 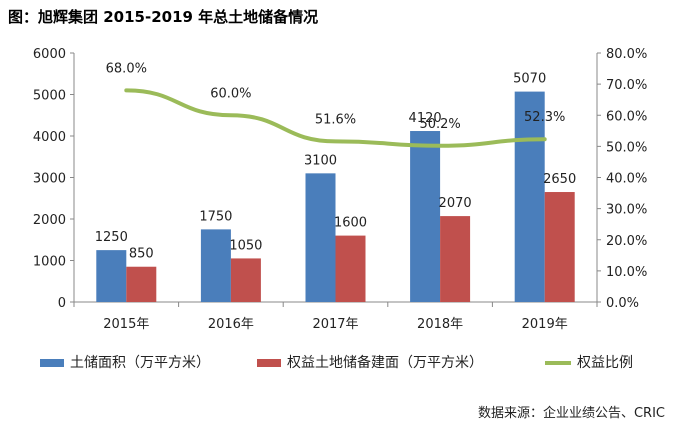 I want to click on y-right-tick-label: 60.0%, so click(x=626, y=116).